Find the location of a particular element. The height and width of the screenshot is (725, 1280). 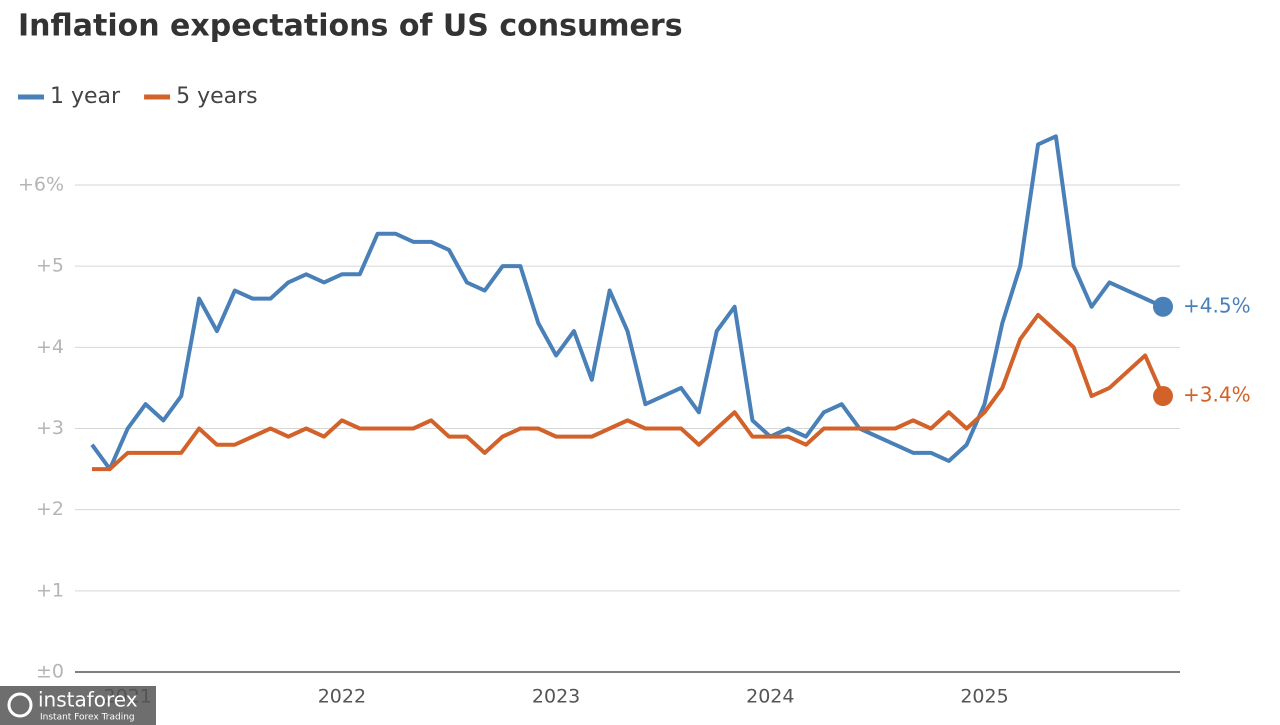

y-tick-label: +3 is located at coordinates (50, 428).